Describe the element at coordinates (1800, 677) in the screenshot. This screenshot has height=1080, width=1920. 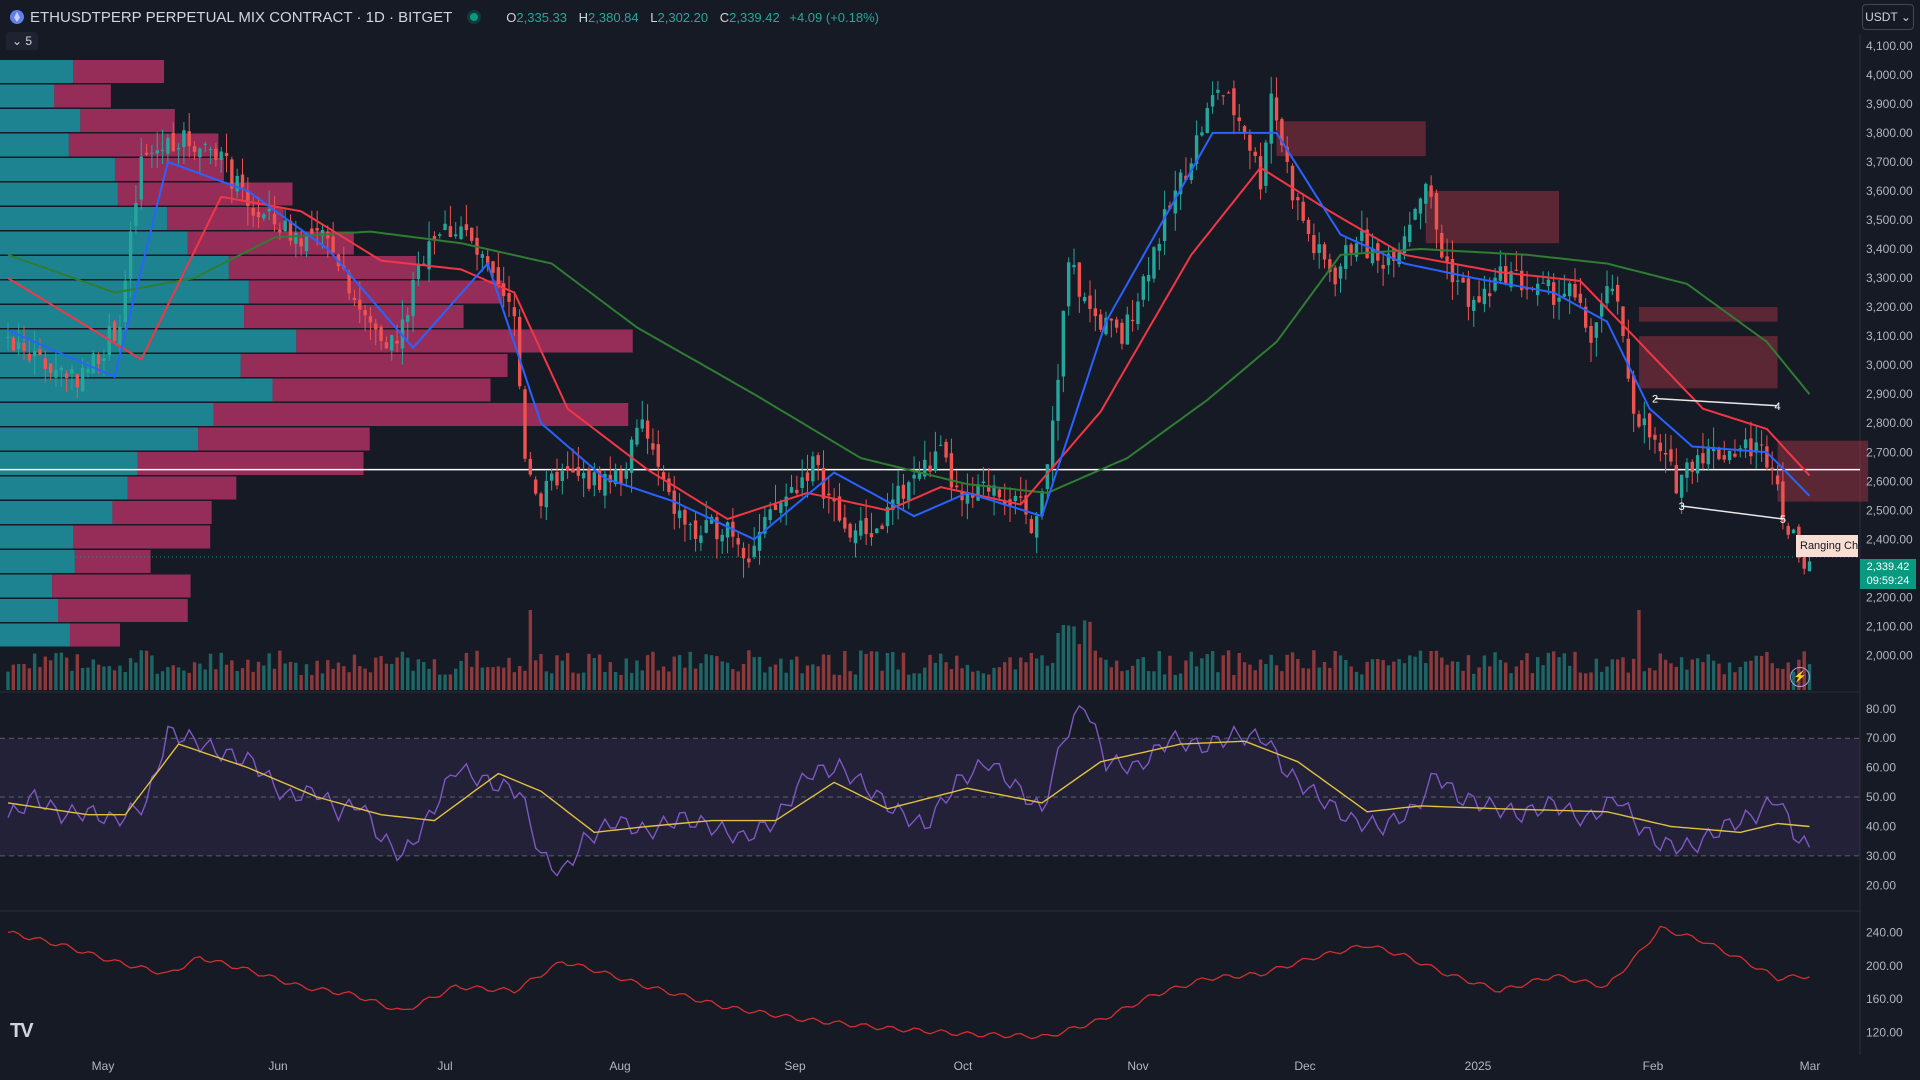
I see `flash-icon: ⚡` at that location.